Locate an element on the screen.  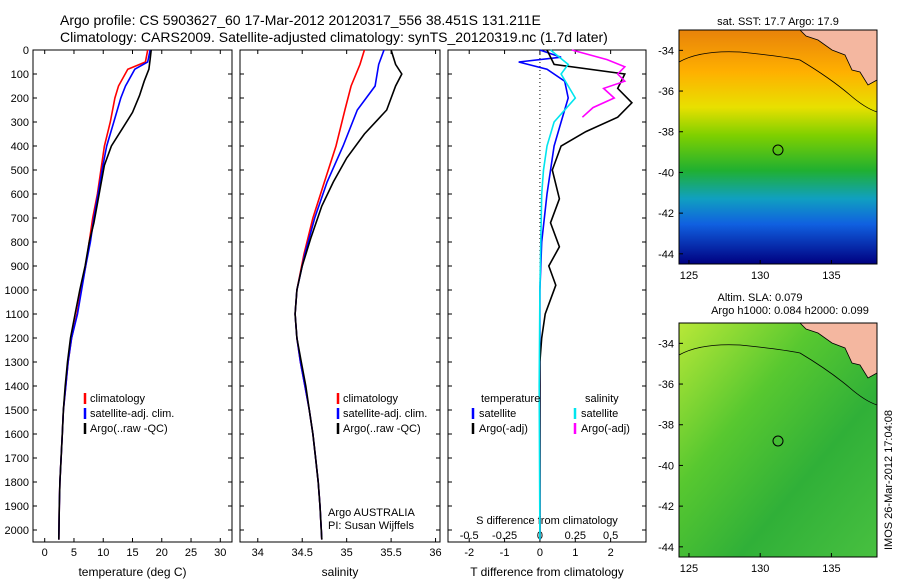
x-tick-label: 2 is located at coordinates (611, 553).